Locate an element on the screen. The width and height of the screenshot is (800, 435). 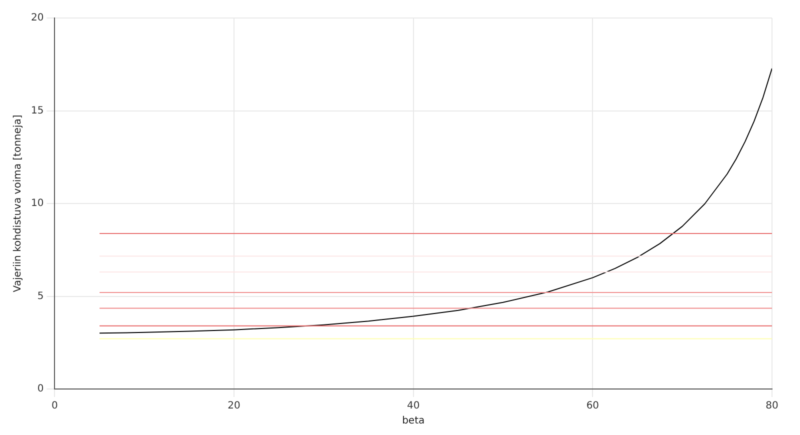
y-tick-label: 10 is located at coordinates (37, 204).